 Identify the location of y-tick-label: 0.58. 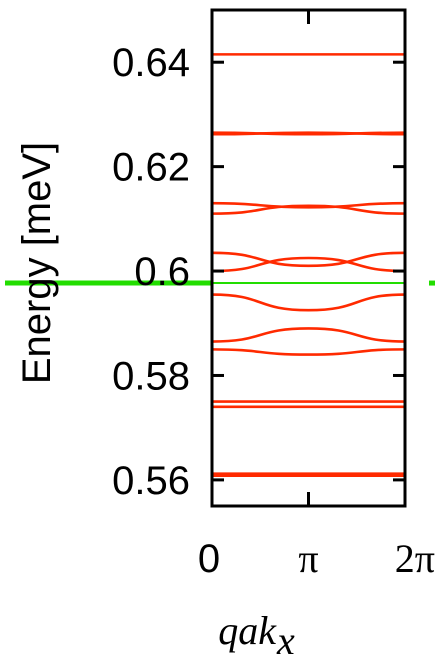
(151, 376).